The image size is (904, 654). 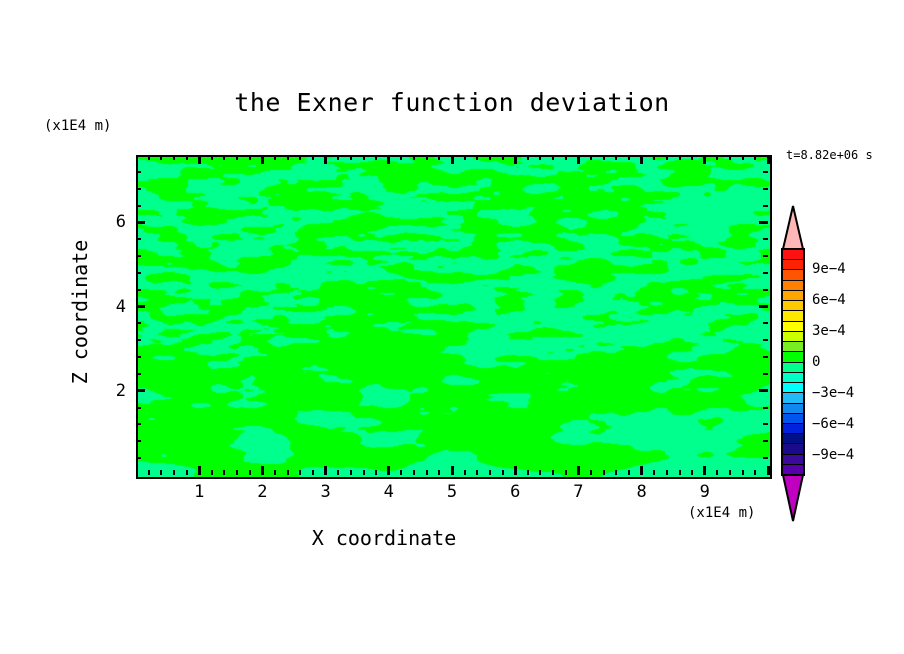 What do you see at coordinates (325, 492) in the screenshot?
I see `x-tick-label: 3` at bounding box center [325, 492].